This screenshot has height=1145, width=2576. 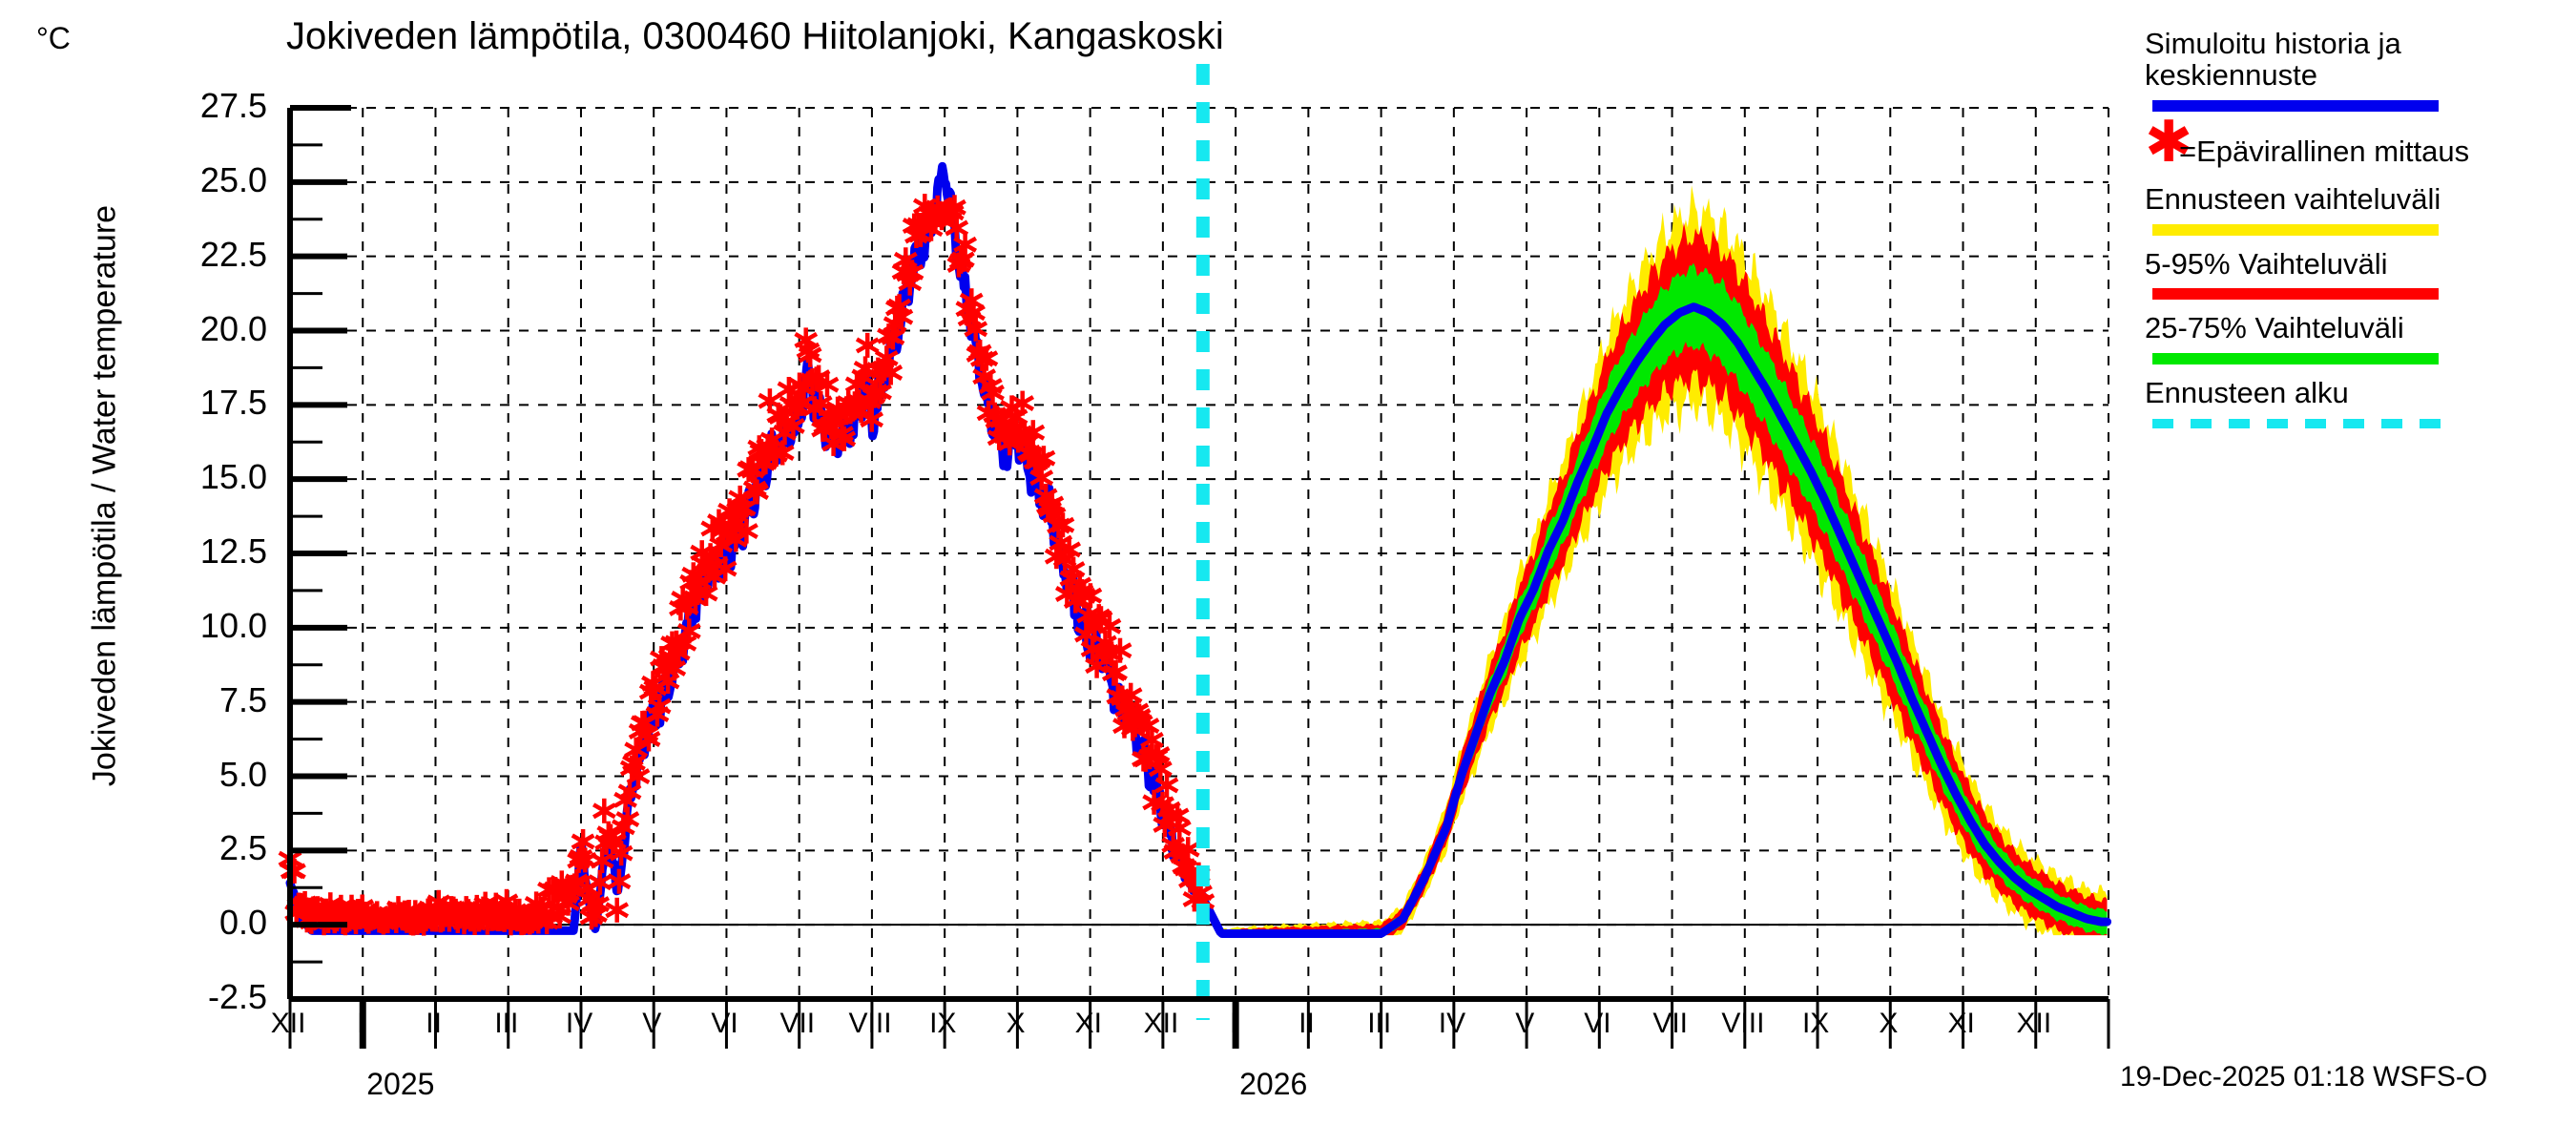 I want to click on legend-item-range-5-95: 5-95% Vaihteluväli, so click(x=2355, y=273).